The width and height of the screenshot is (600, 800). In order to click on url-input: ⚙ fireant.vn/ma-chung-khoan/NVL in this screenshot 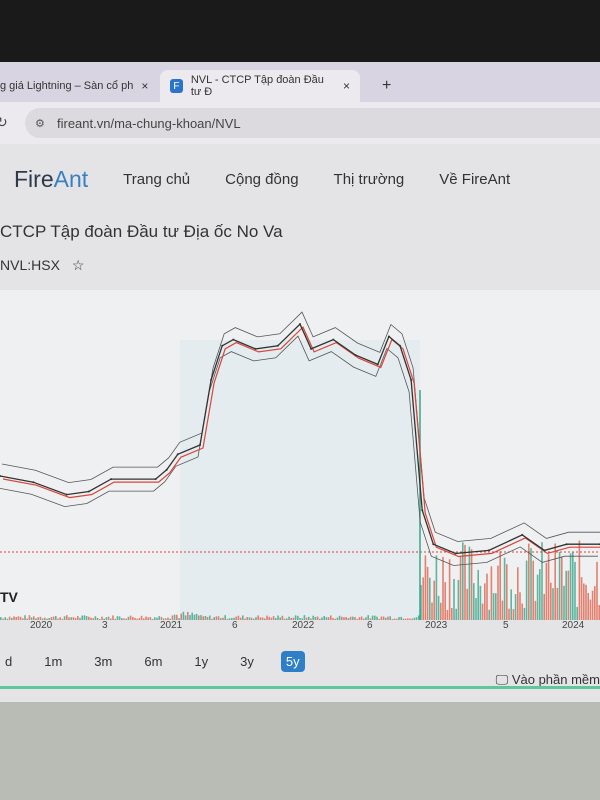, I will do `click(312, 123)`.